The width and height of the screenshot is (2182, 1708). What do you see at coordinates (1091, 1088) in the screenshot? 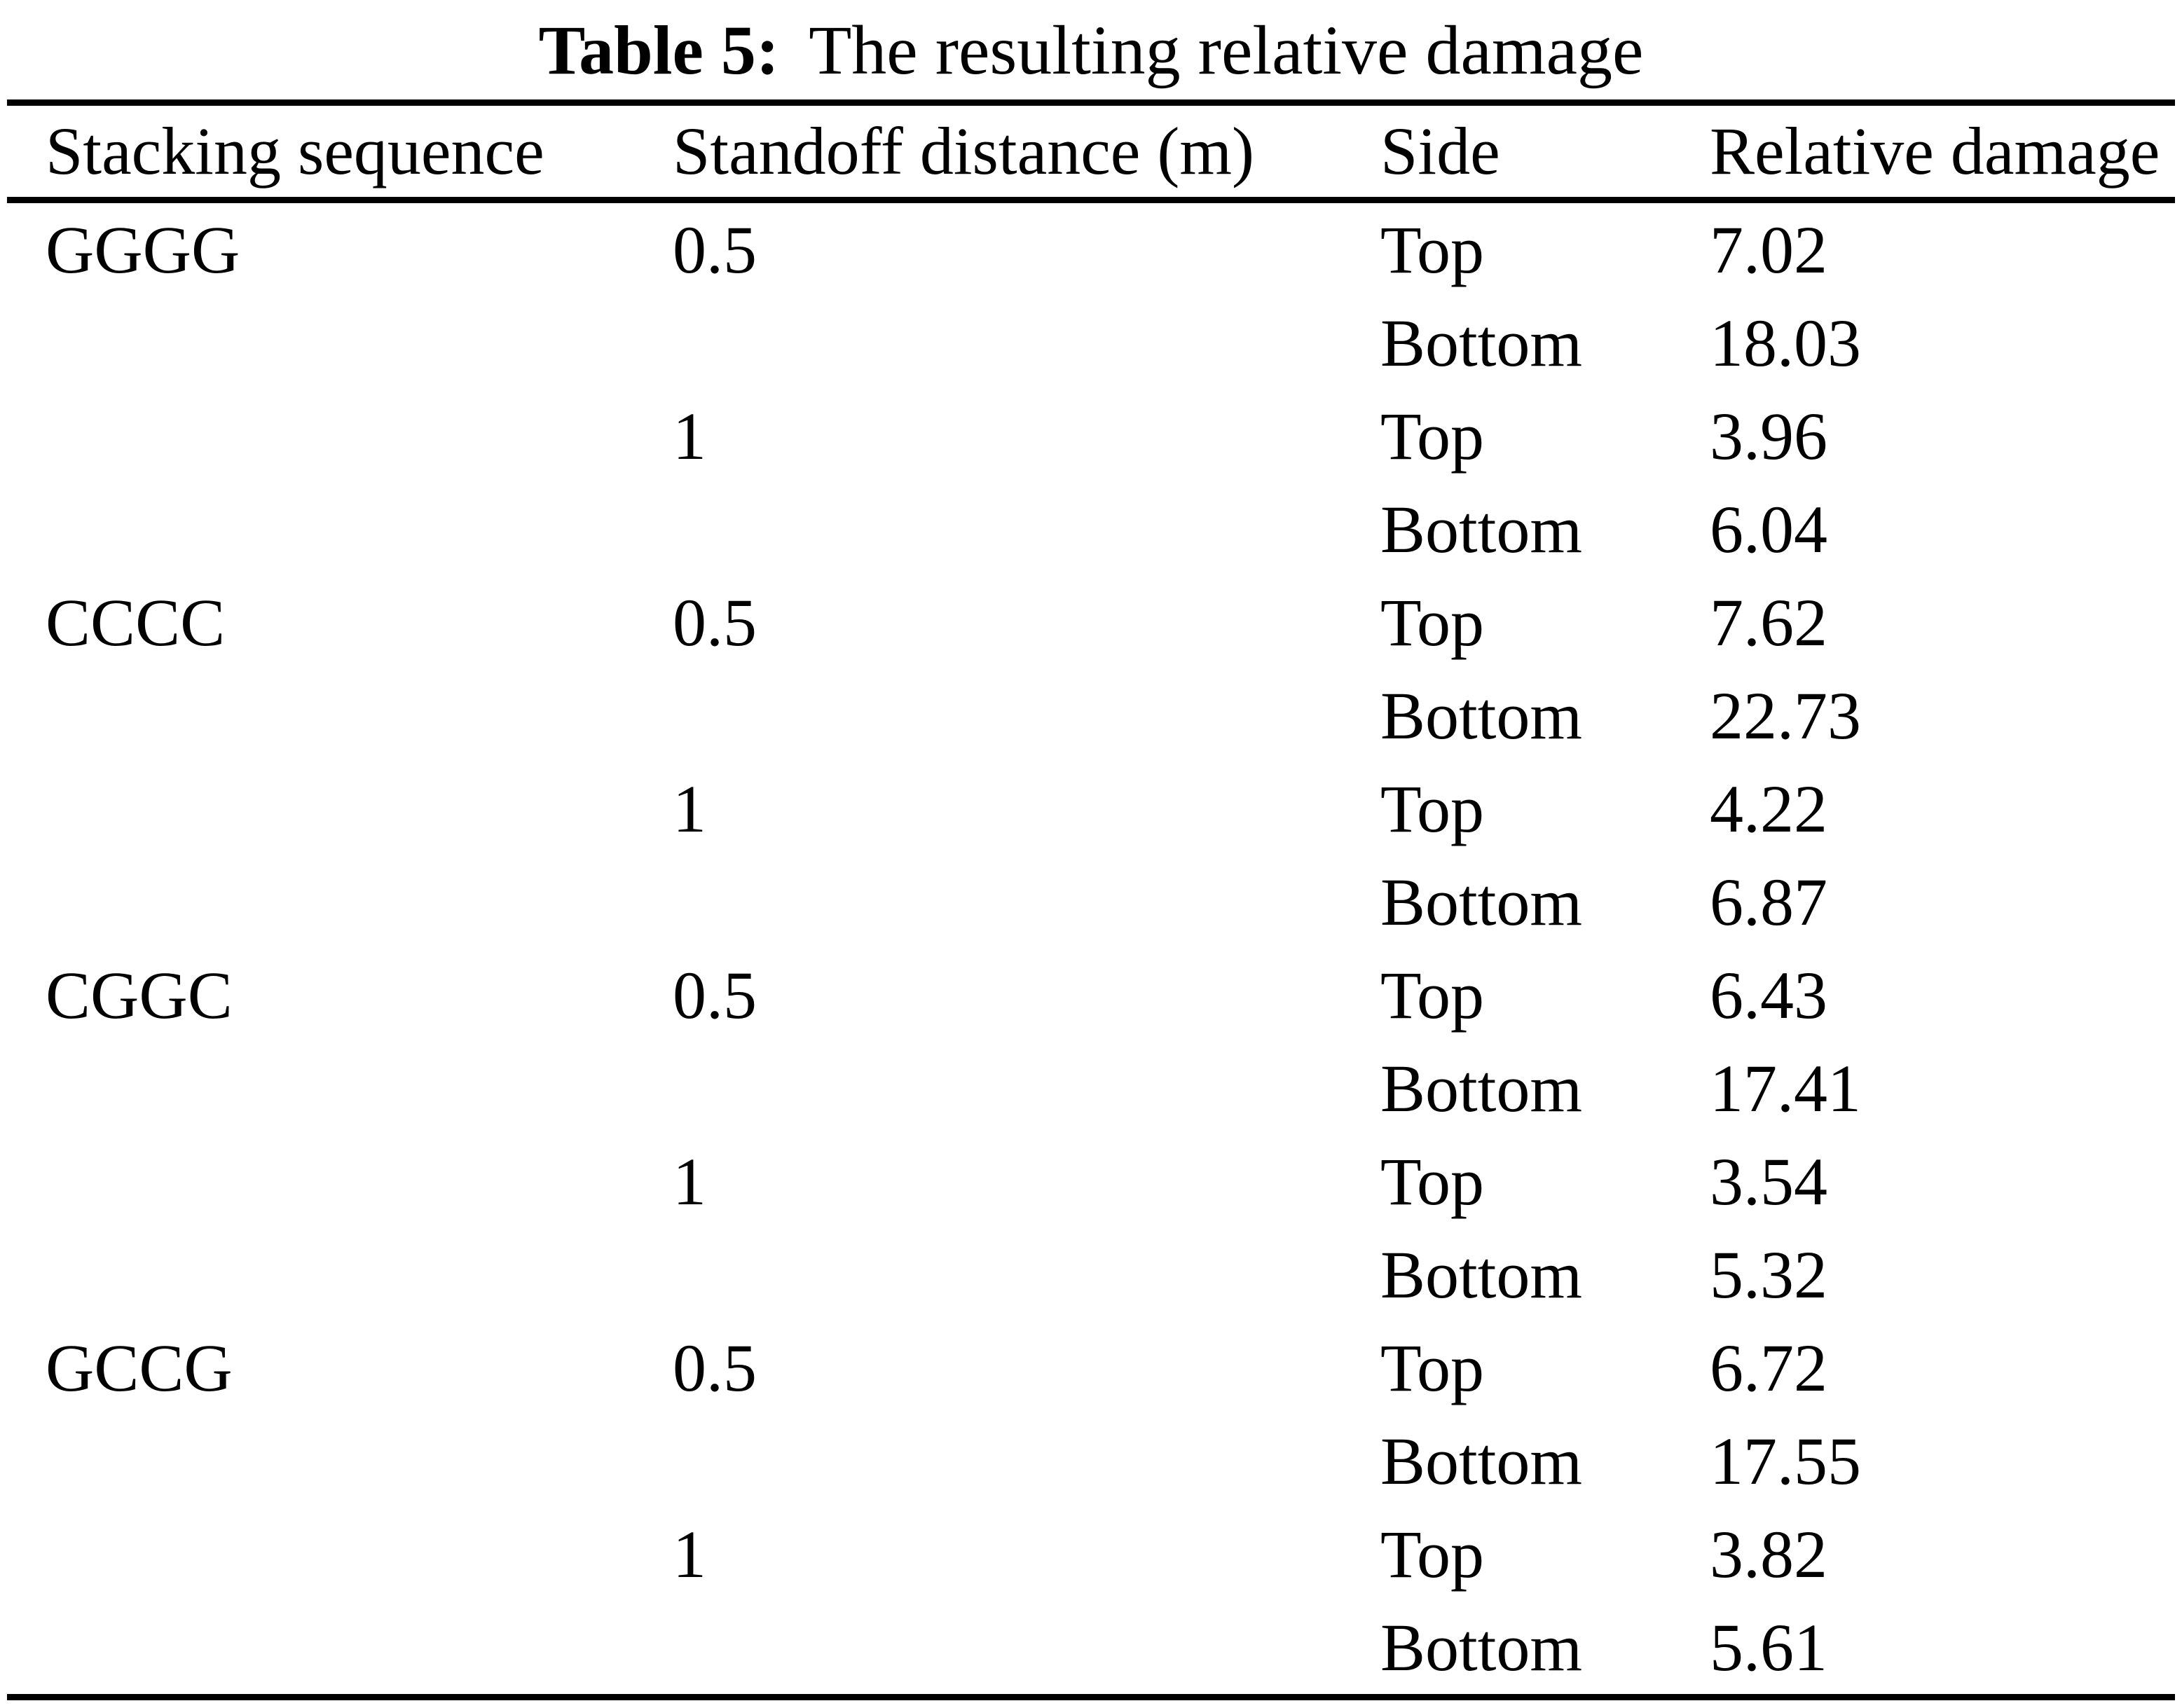
I see `table-row: Bottom 17.41` at bounding box center [1091, 1088].